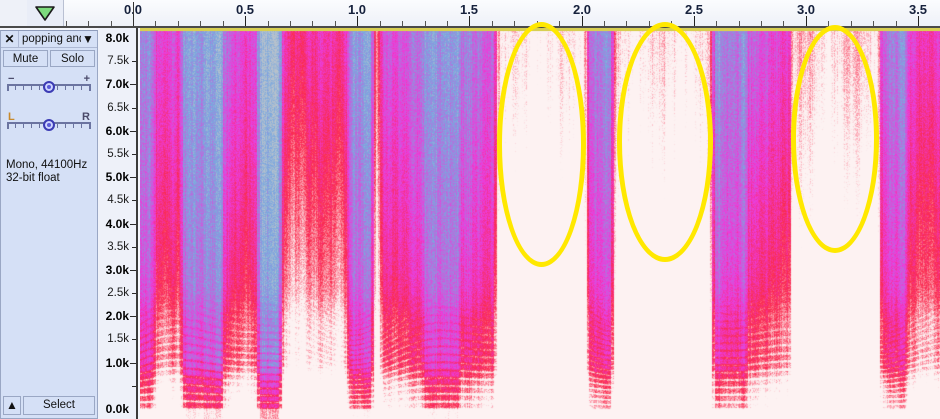 The height and width of the screenshot is (419, 940). I want to click on track-format-line2: 32-bit float, so click(33, 178).